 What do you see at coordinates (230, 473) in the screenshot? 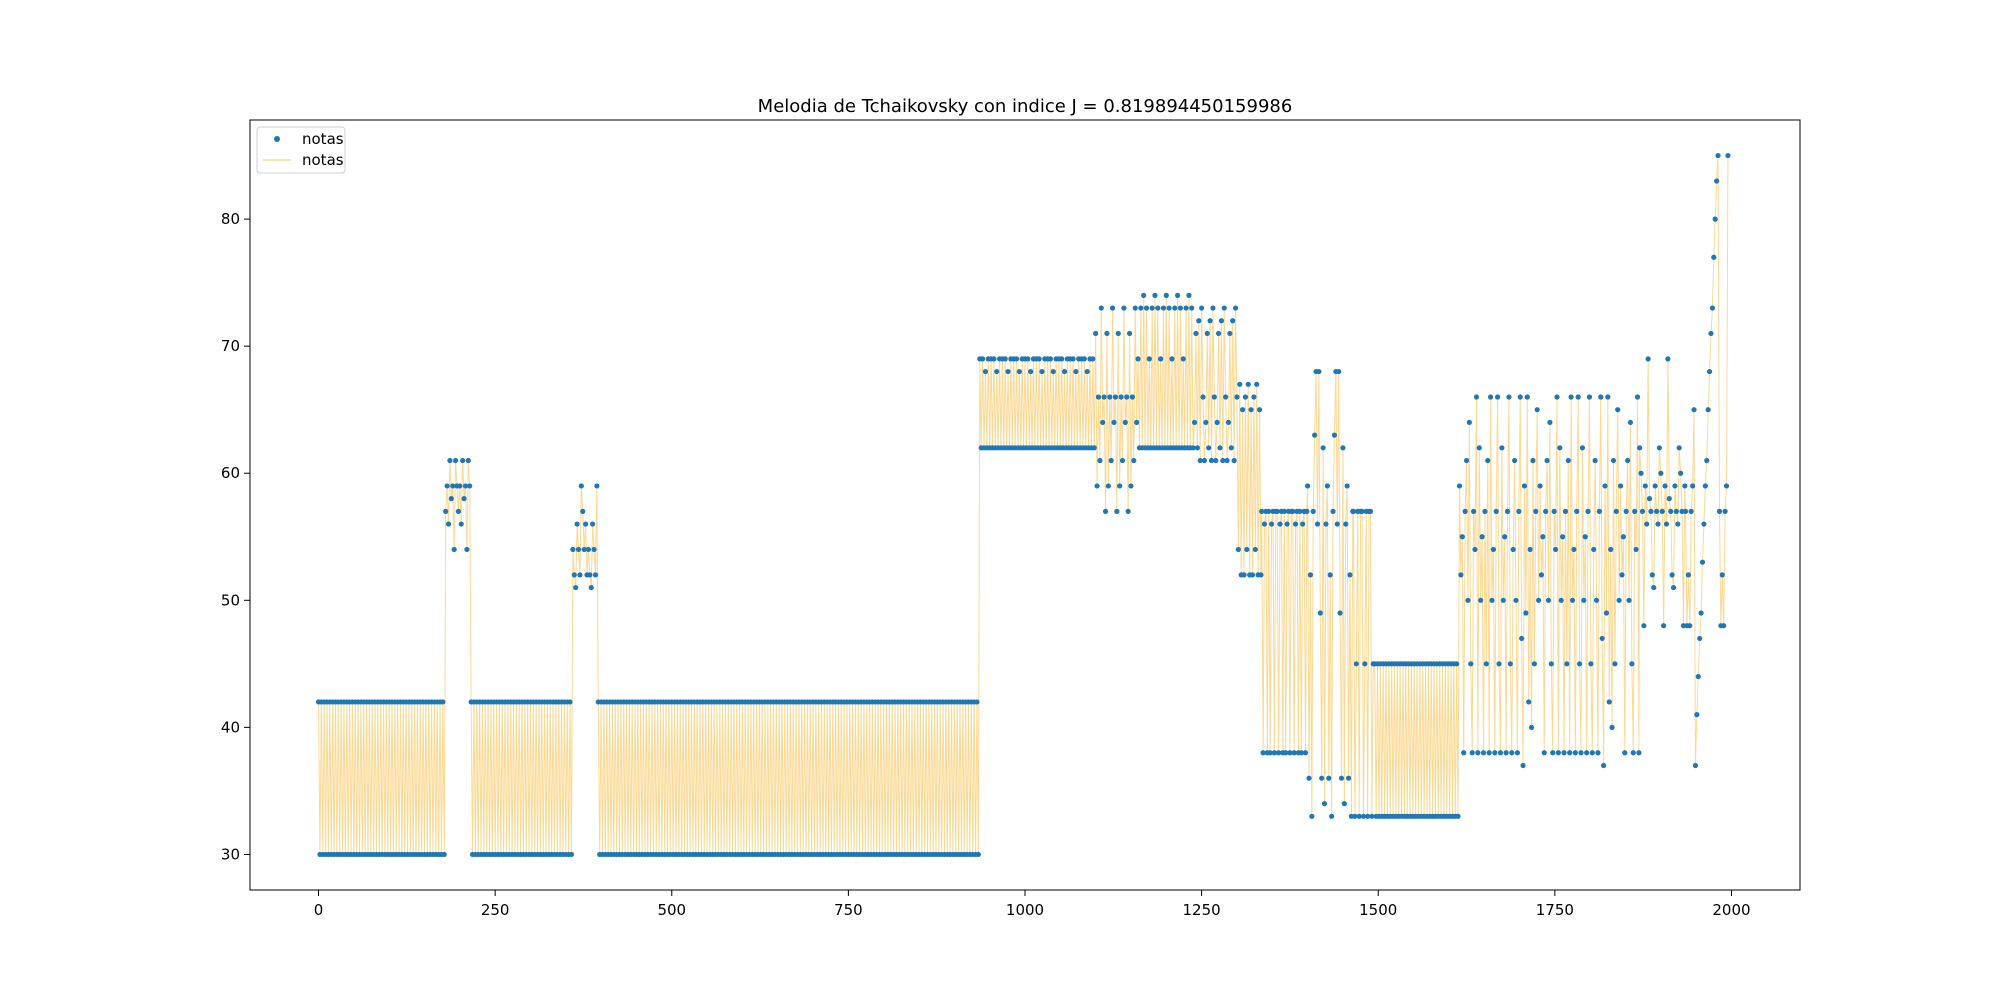
I see `y-tick-label: 60` at bounding box center [230, 473].